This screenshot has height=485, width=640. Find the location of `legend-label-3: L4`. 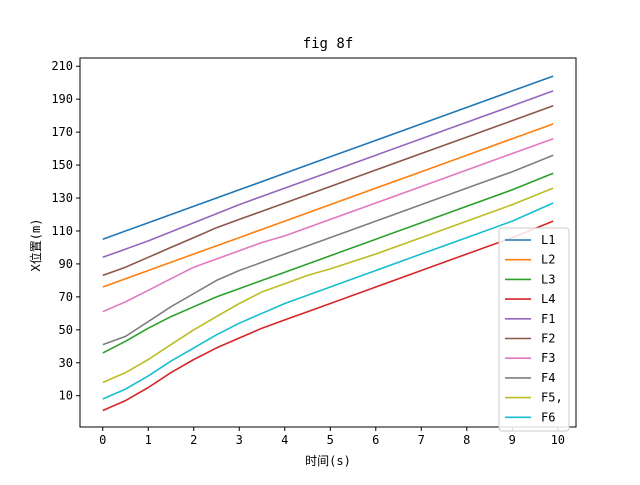

legend-label-3: L4 is located at coordinates (548, 299).